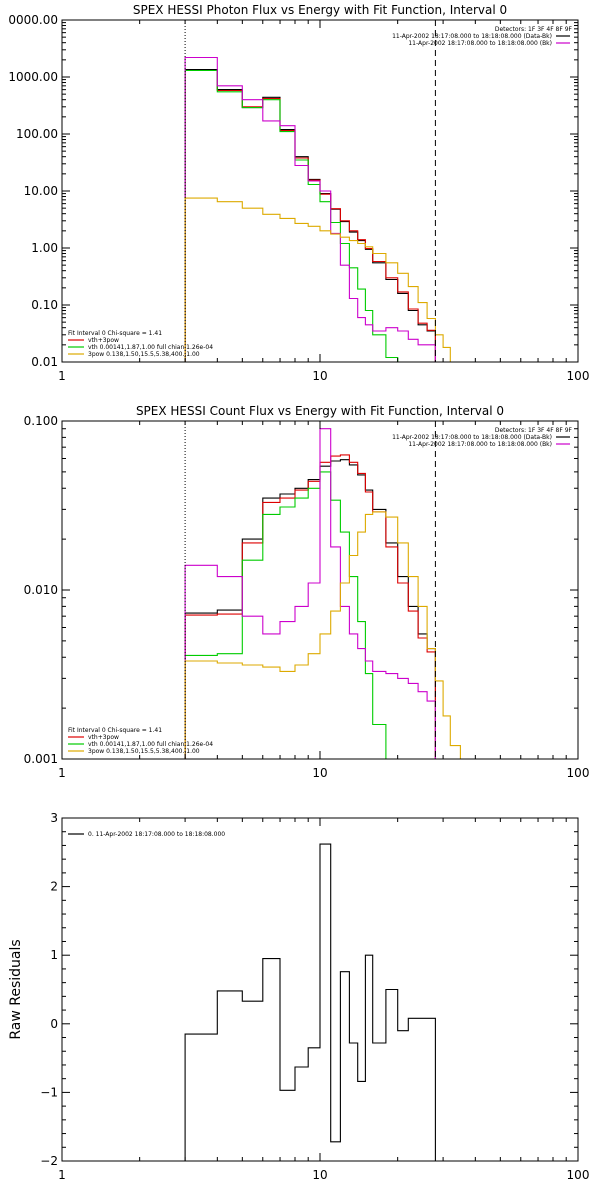 This screenshot has width=600, height=1200. Describe the element at coordinates (54, 955) in the screenshot. I see `y-tick-label: 1` at that location.